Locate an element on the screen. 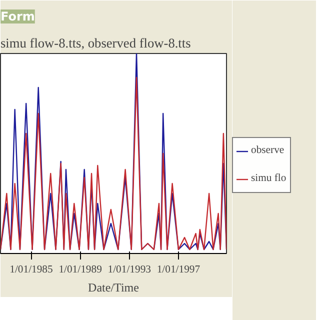 This screenshot has width=320, height=320. x-tick-label: 1/01/1997 is located at coordinates (178, 270).